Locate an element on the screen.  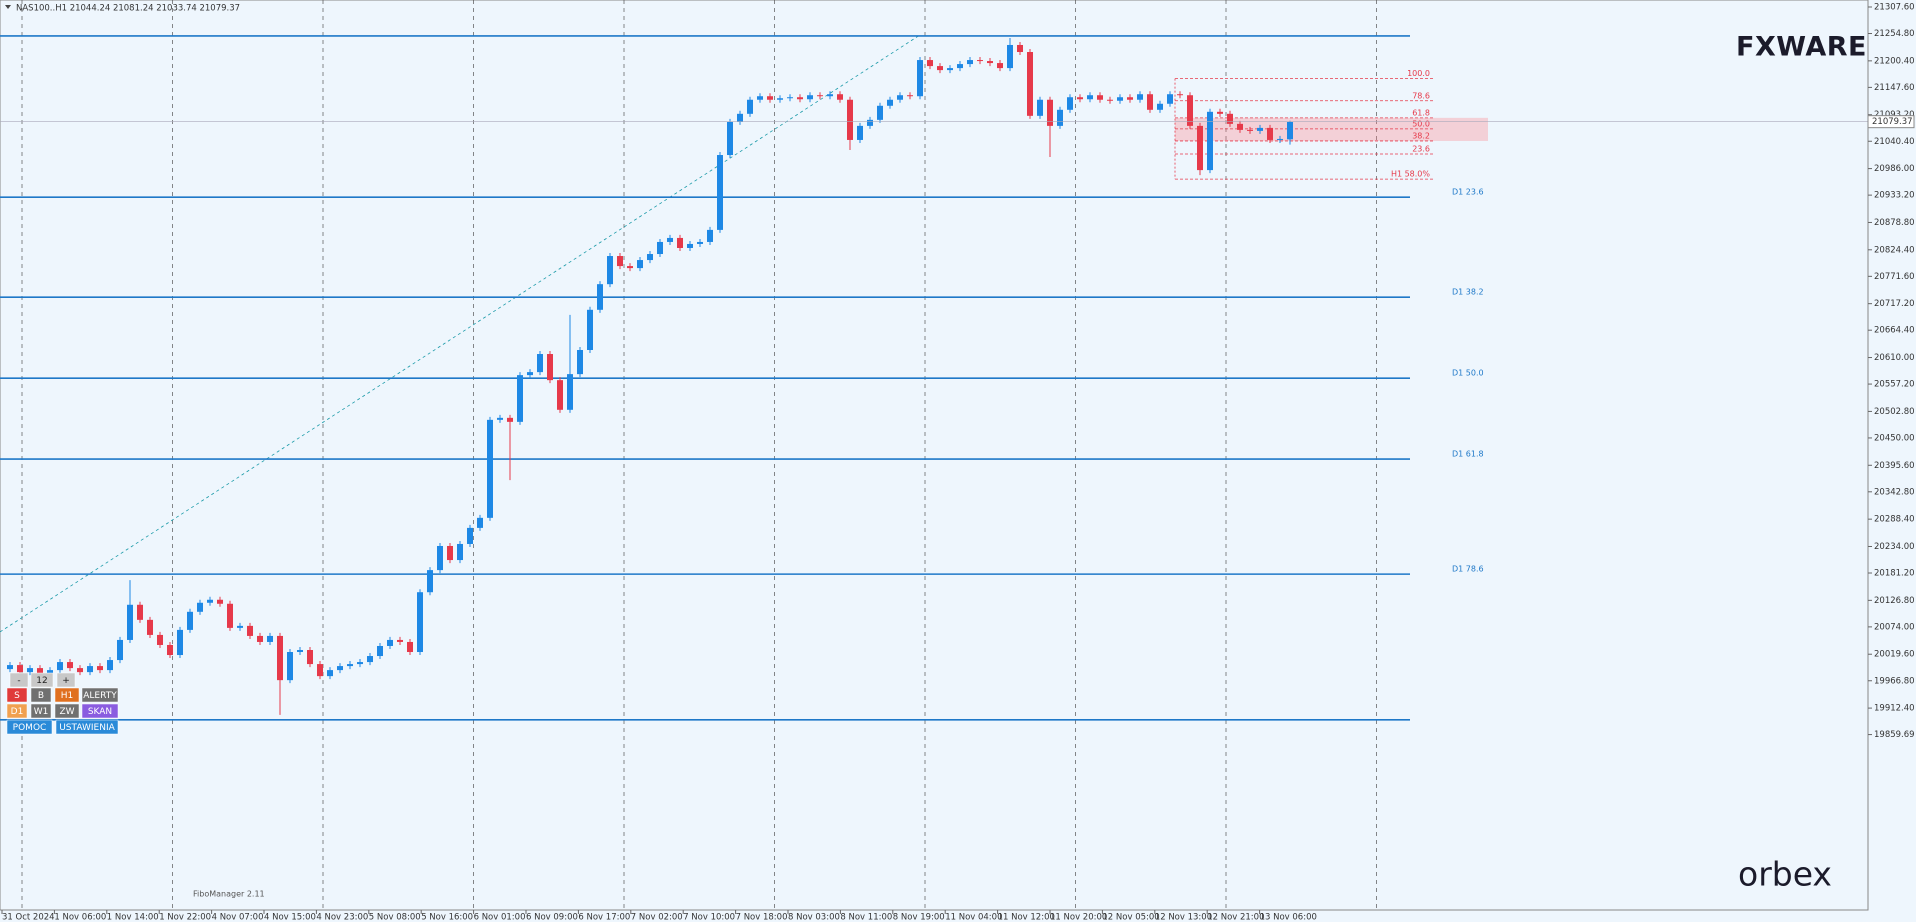
button-label: ZW is located at coordinates (66, 712).